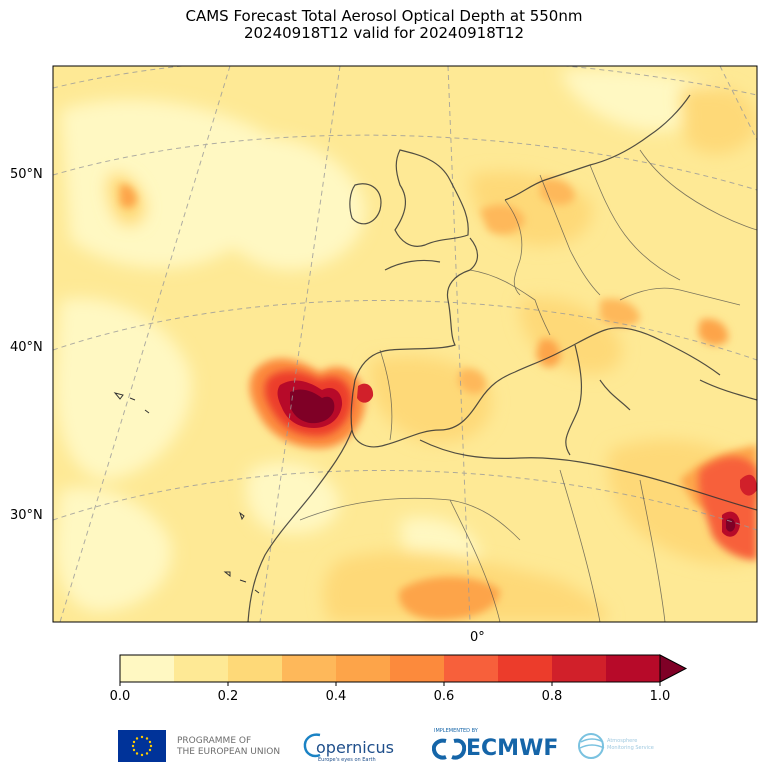 The image size is (768, 773). What do you see at coordinates (444, 696) in the screenshot?
I see `colorbar-tick-label: 0.6` at bounding box center [444, 696].